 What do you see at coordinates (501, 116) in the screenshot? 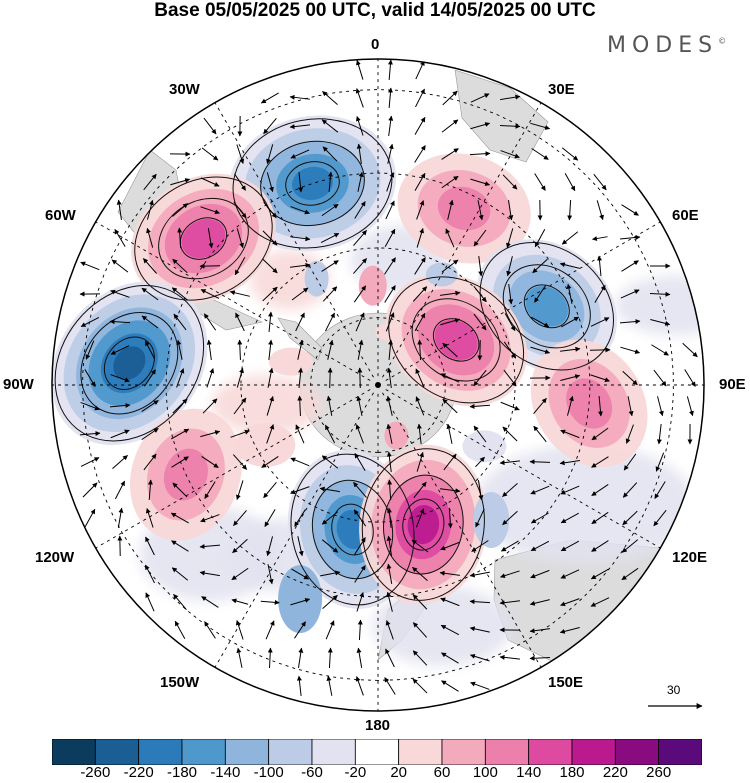
I see `africa` at bounding box center [501, 116].